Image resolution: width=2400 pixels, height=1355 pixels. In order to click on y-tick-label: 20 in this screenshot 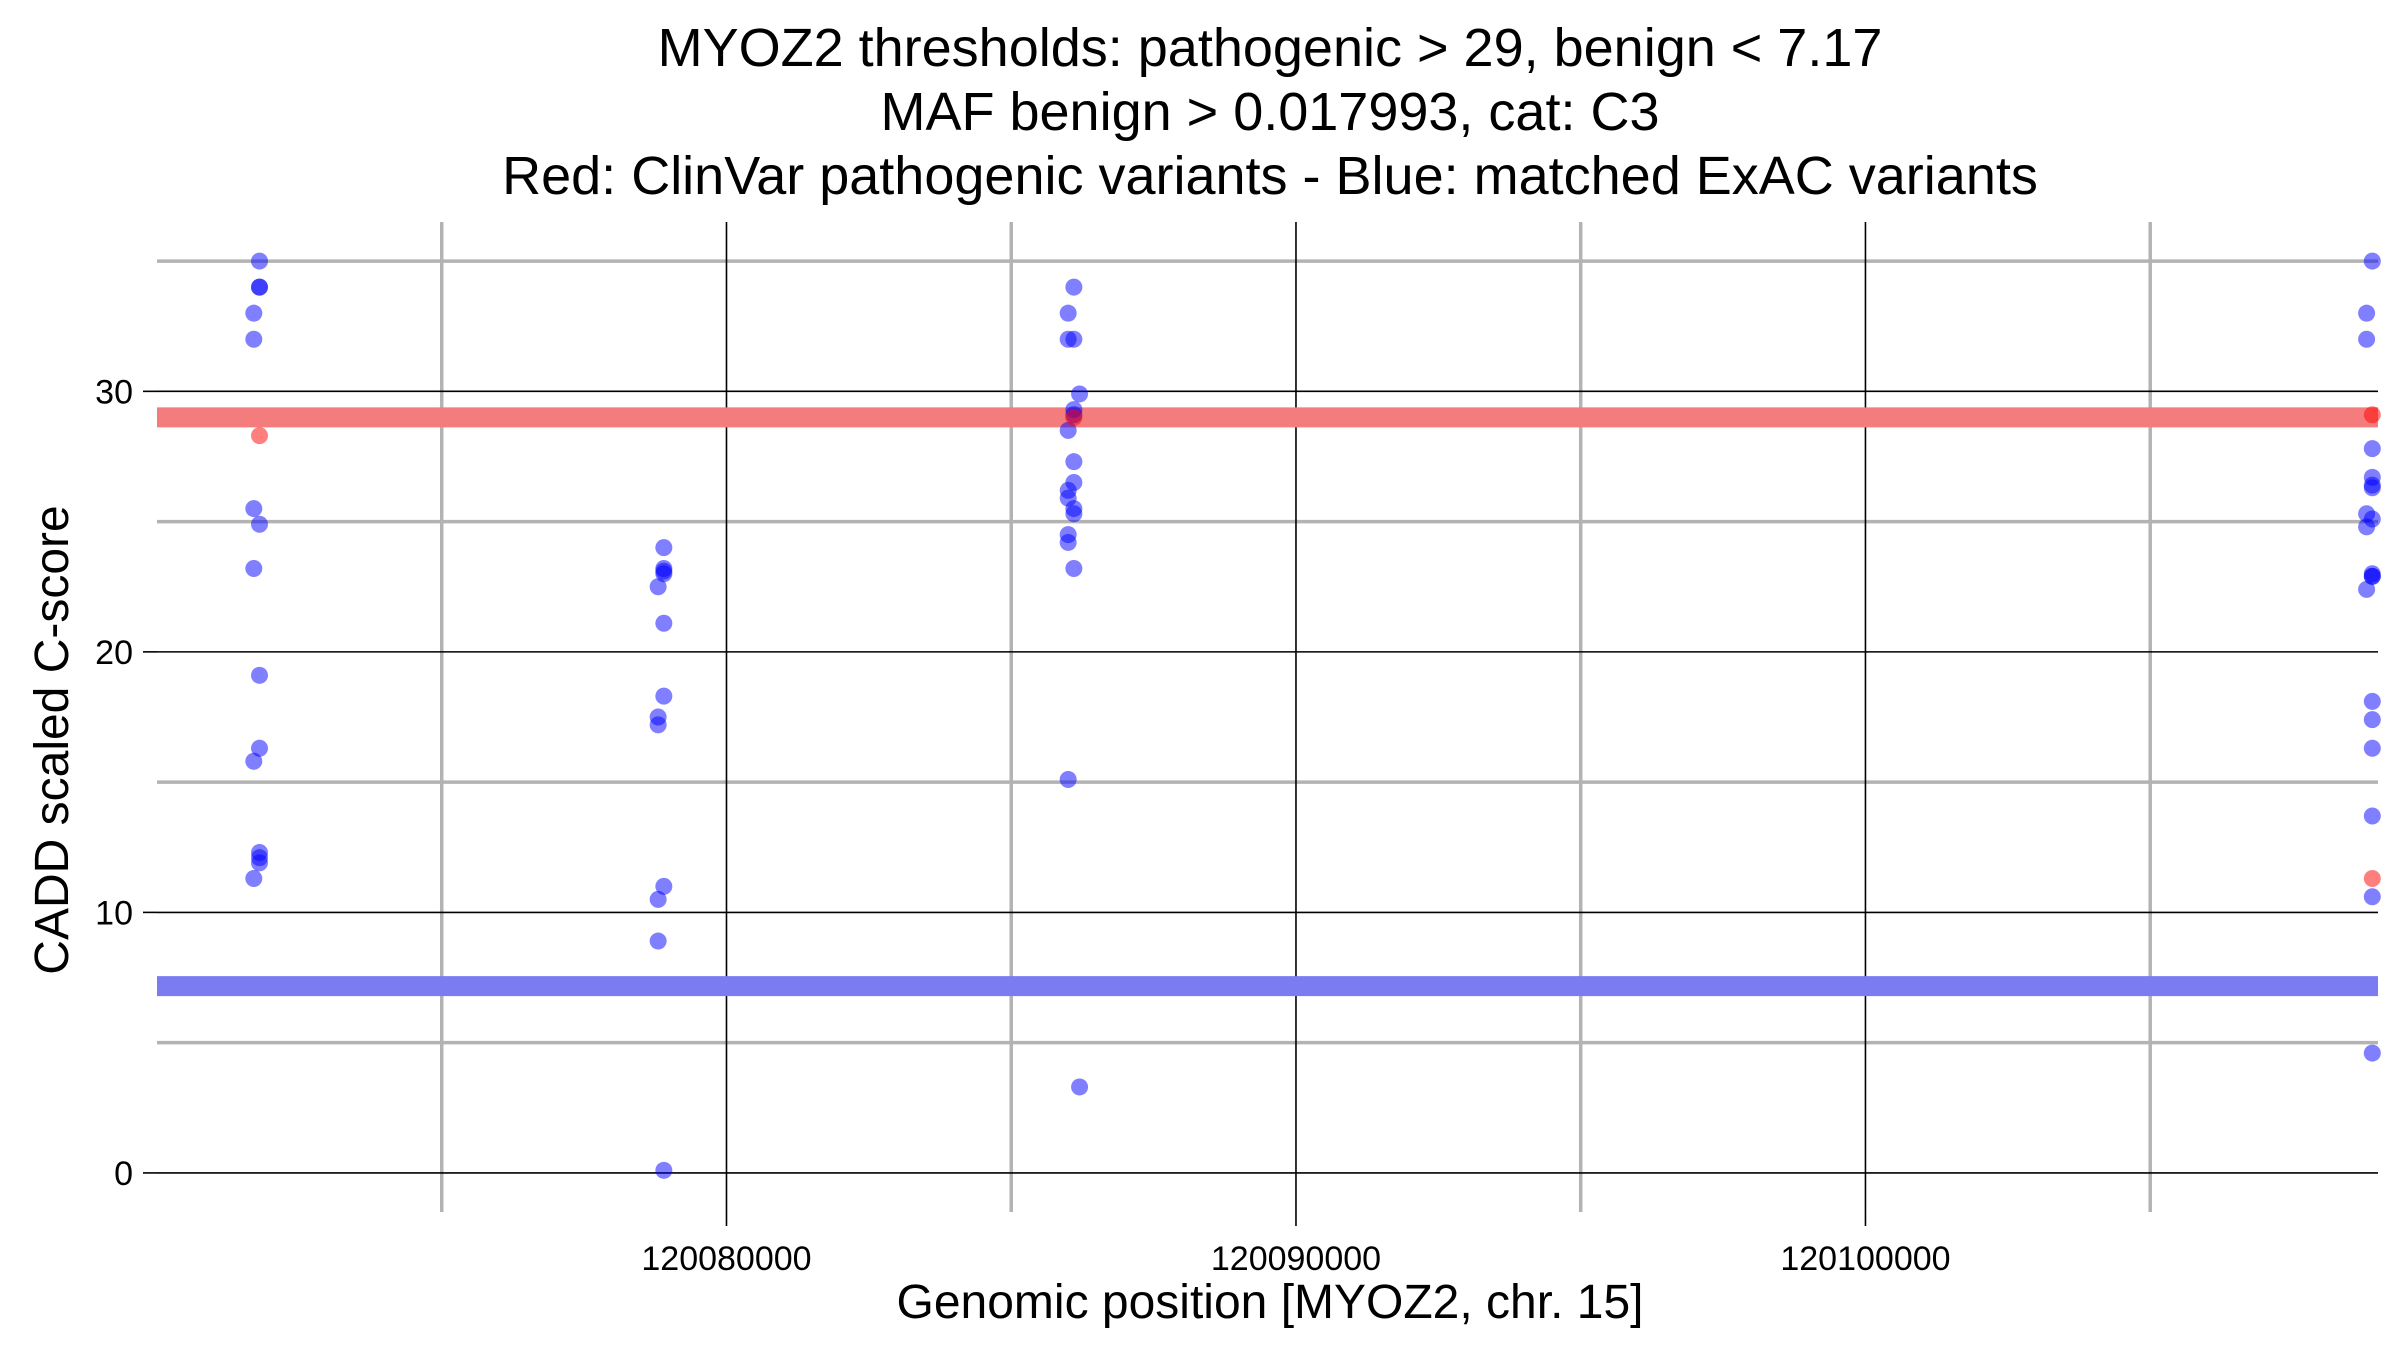, I will do `click(114, 653)`.